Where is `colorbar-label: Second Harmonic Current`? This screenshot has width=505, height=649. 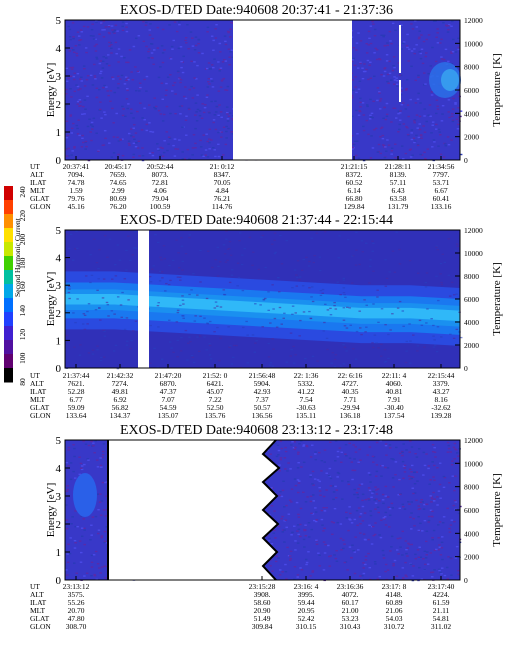 colorbar-label: Second Harmonic Current is located at coordinates (17, 257).